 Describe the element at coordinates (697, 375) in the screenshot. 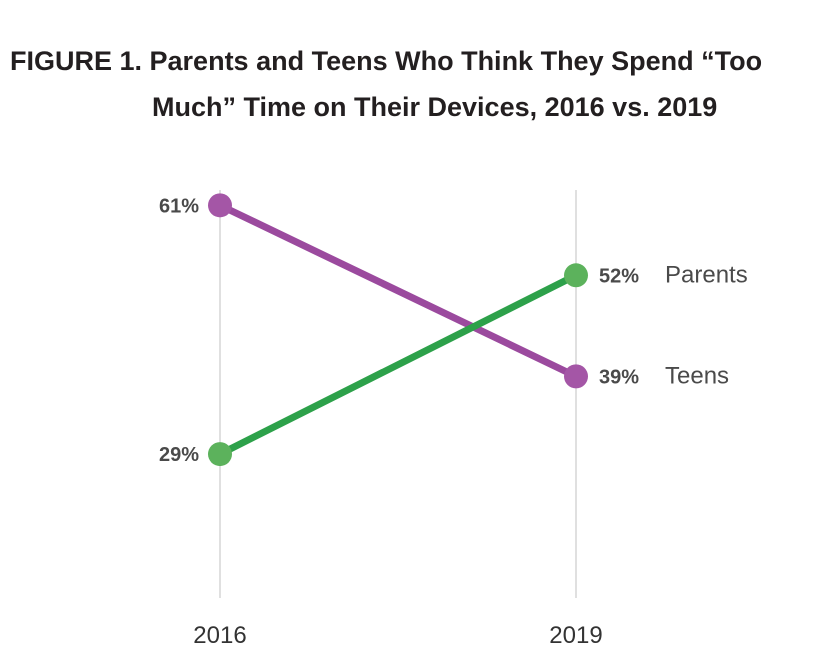

I see `teens-series-label: Teens` at that location.